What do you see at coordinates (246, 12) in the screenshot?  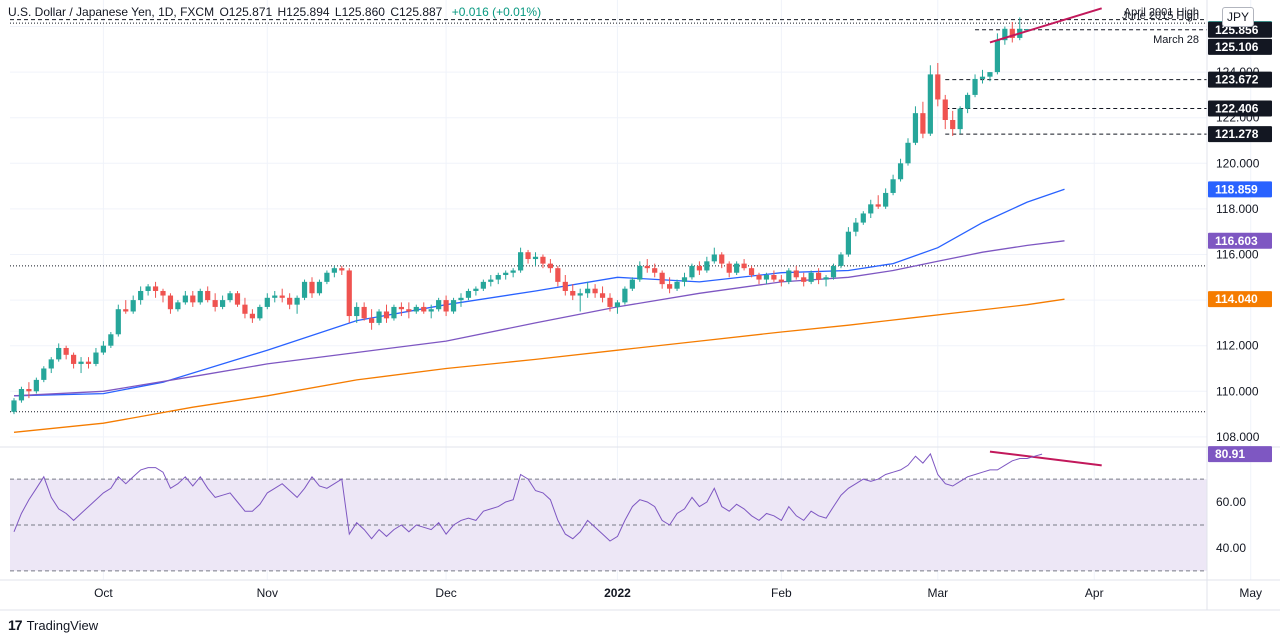 I see `open-value: O125.871` at bounding box center [246, 12].